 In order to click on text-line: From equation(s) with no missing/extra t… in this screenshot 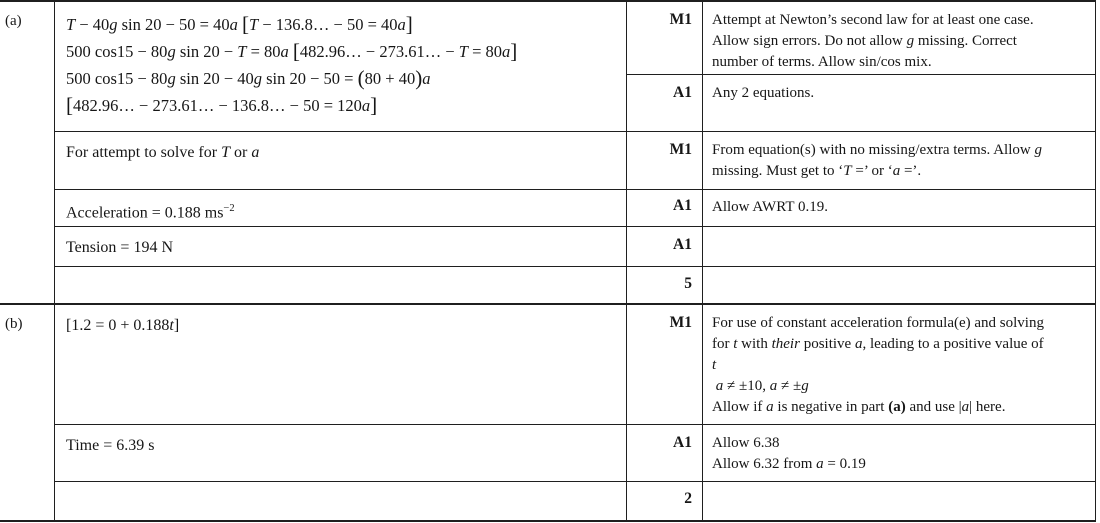, I will do `click(877, 150)`.